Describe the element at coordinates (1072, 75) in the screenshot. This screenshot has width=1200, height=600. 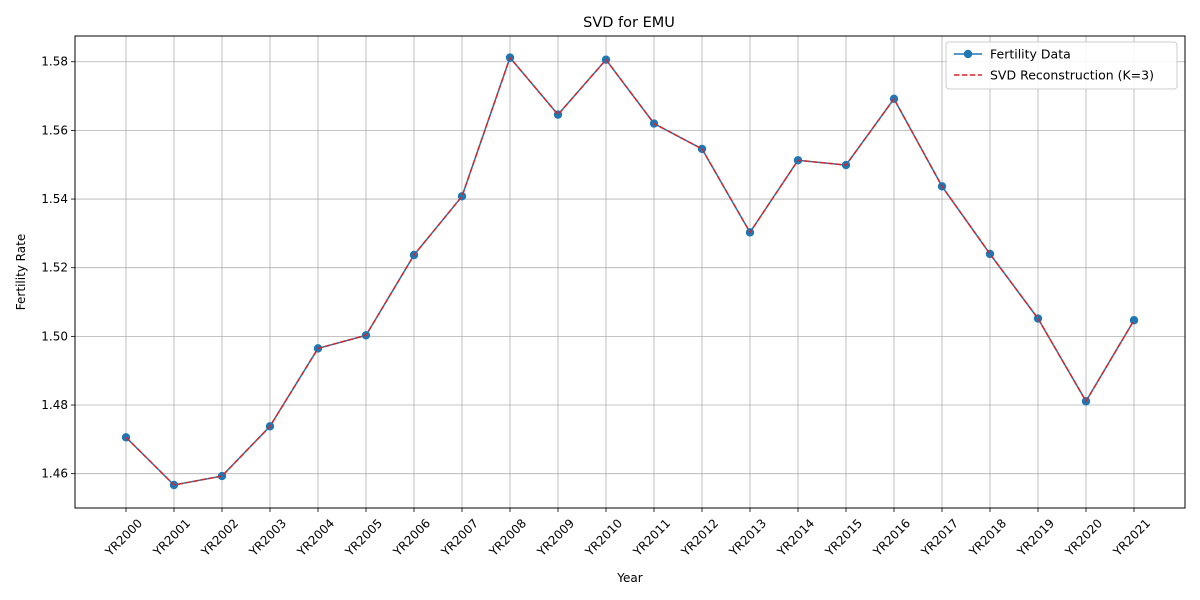
I see `legend-label: SVD Reconstruction (K=3)` at that location.